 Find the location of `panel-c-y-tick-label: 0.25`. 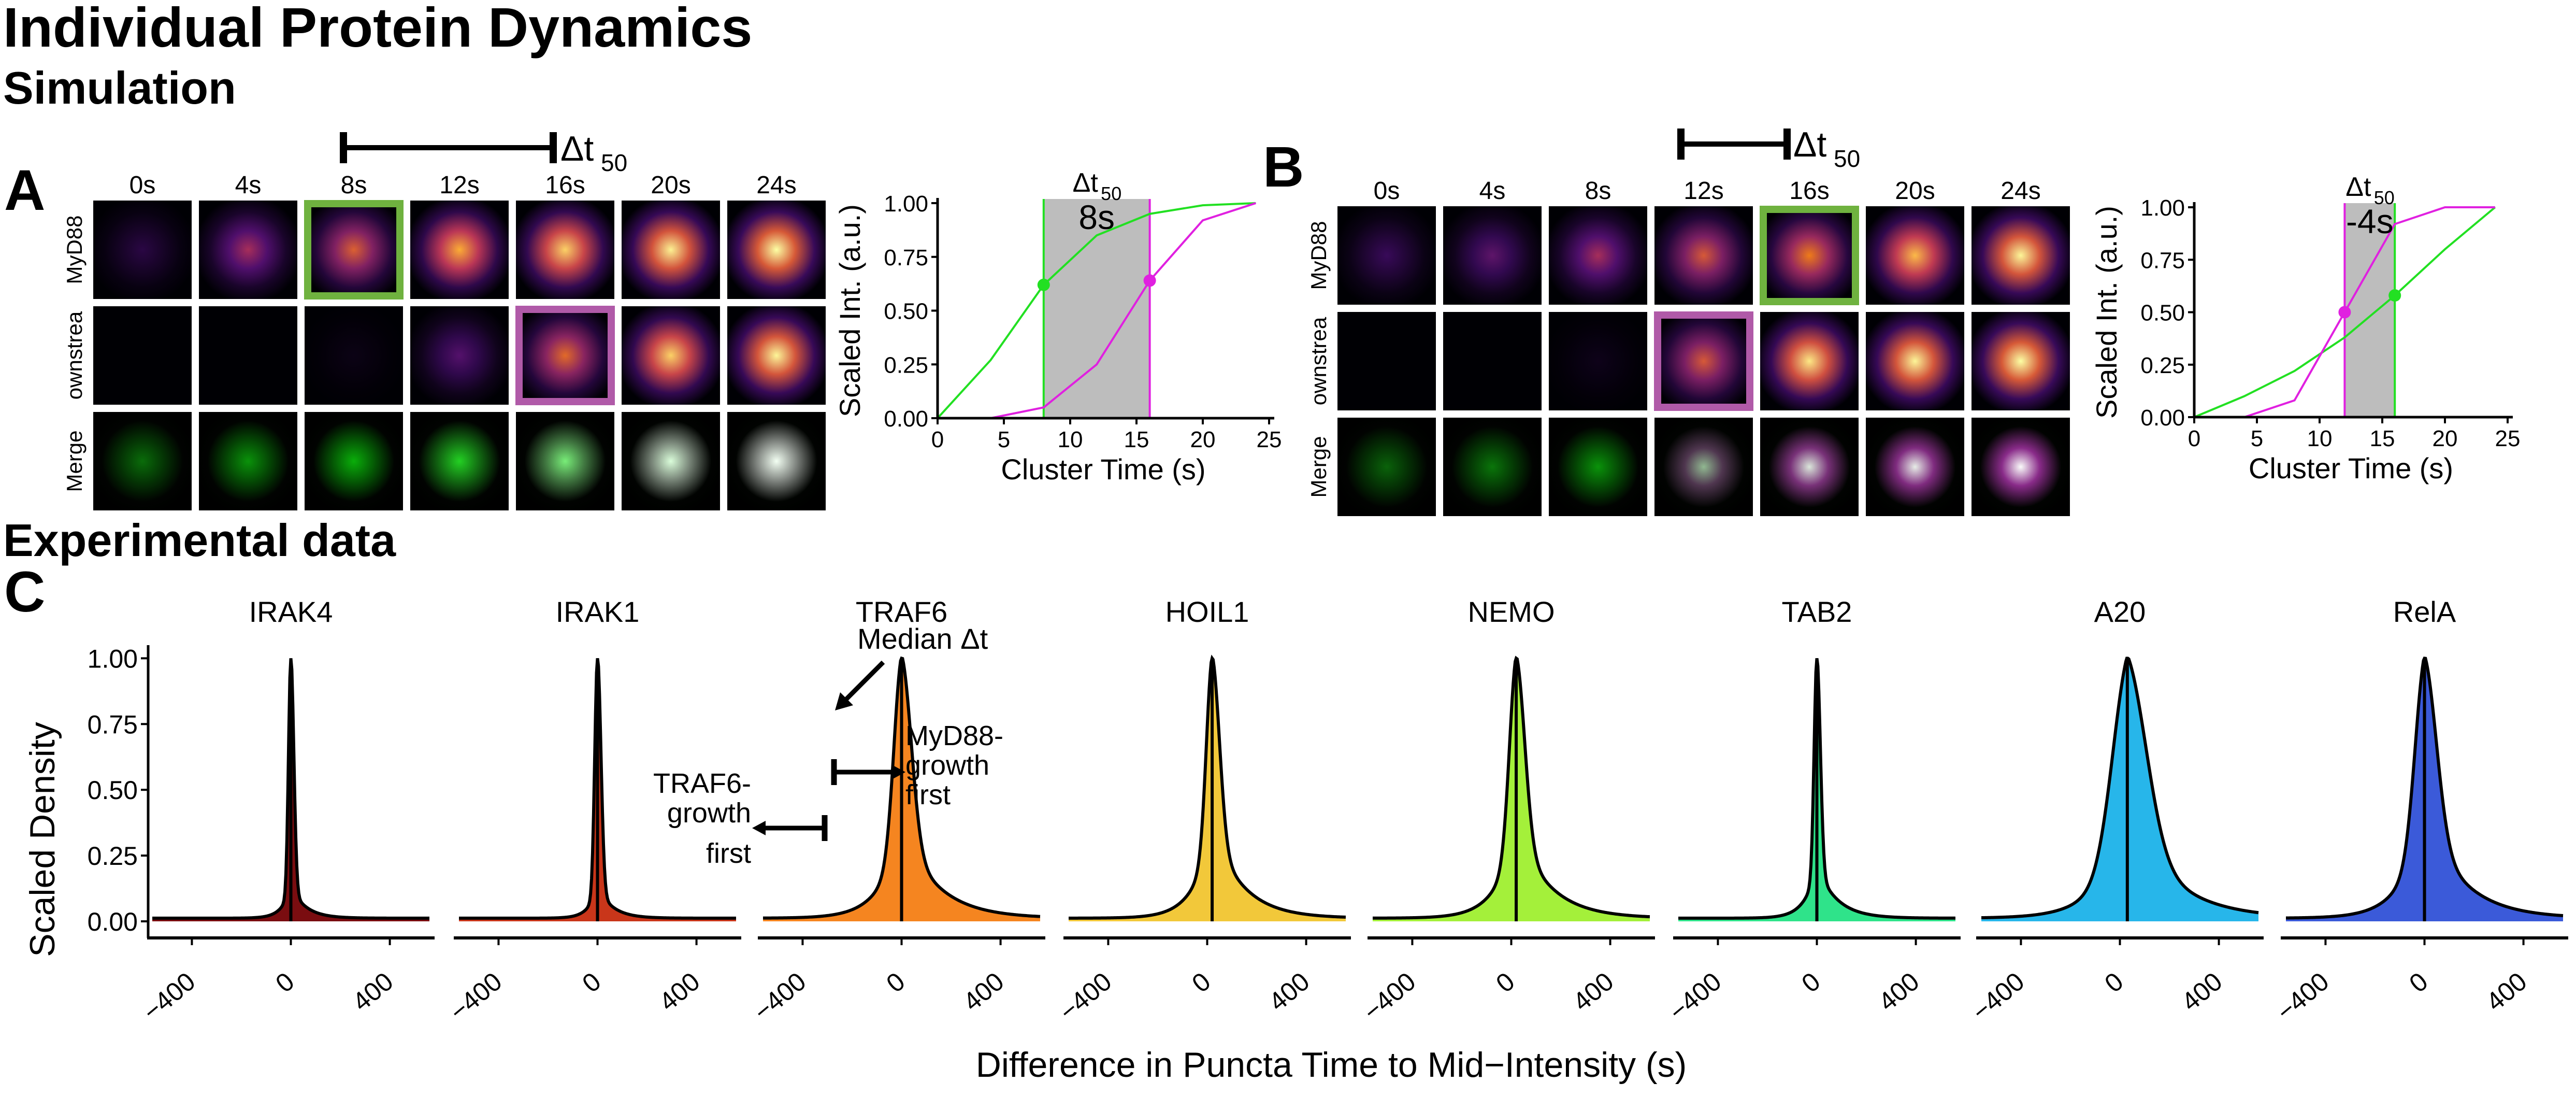

panel-c-y-tick-label: 0.25 is located at coordinates (113, 856).